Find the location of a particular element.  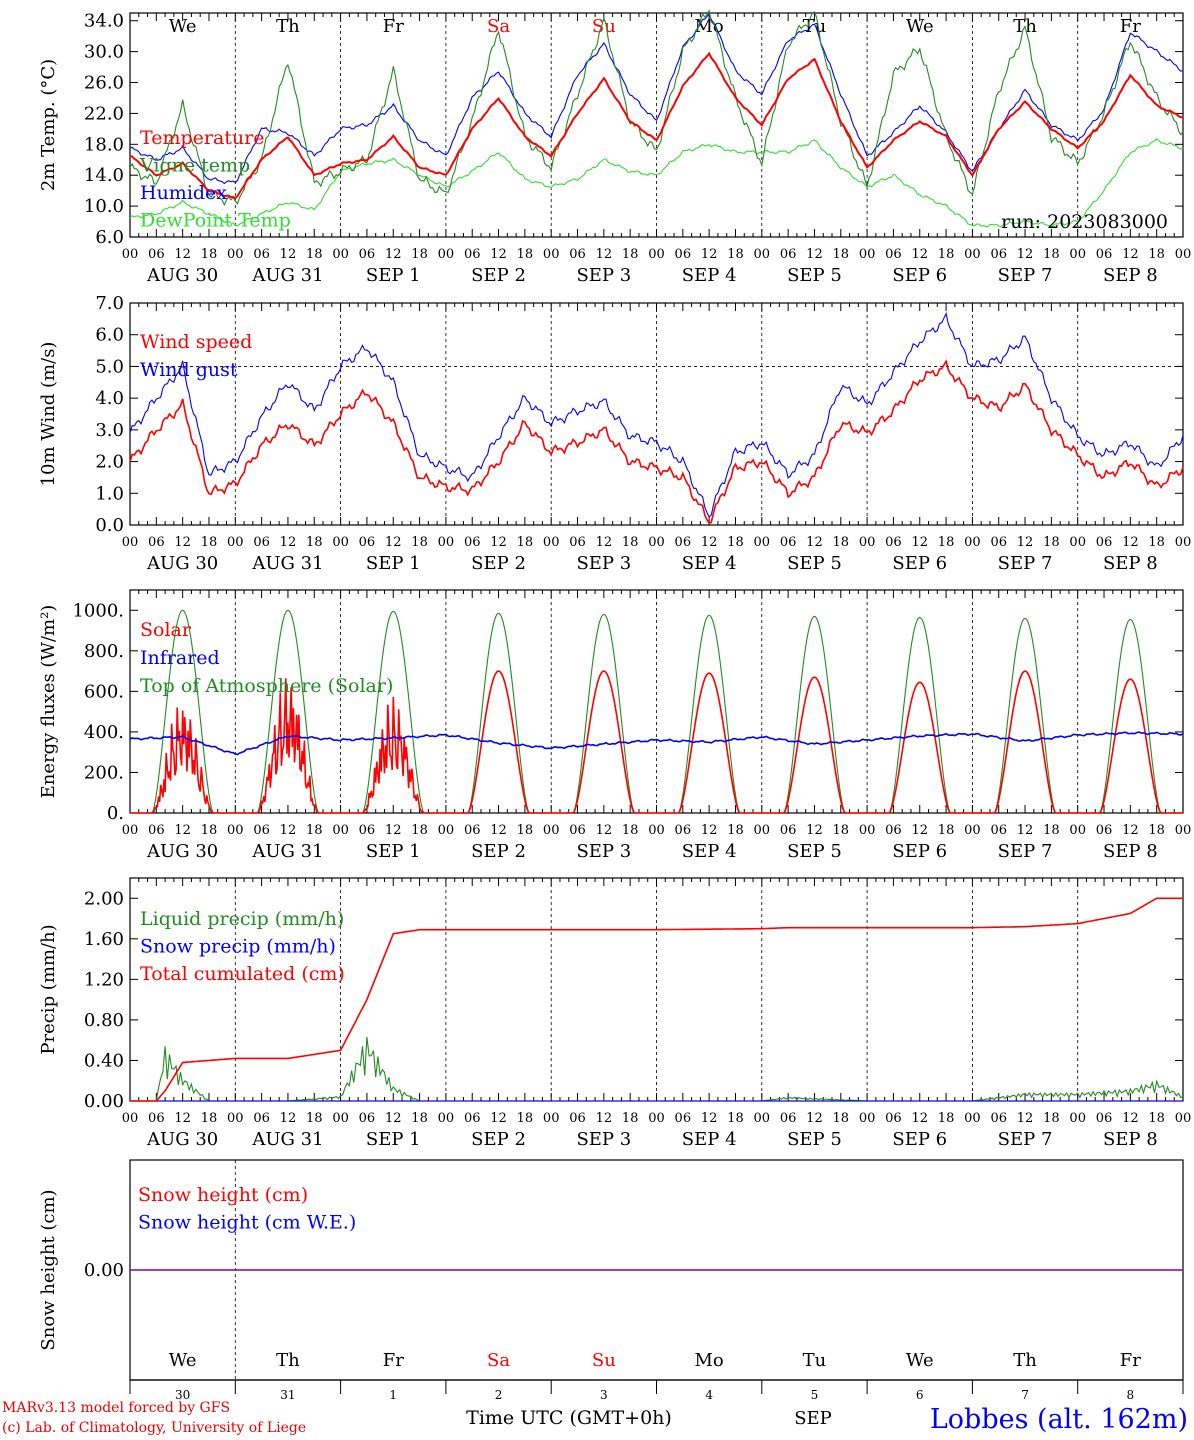

month-label: SEP is located at coordinates (813, 1418).